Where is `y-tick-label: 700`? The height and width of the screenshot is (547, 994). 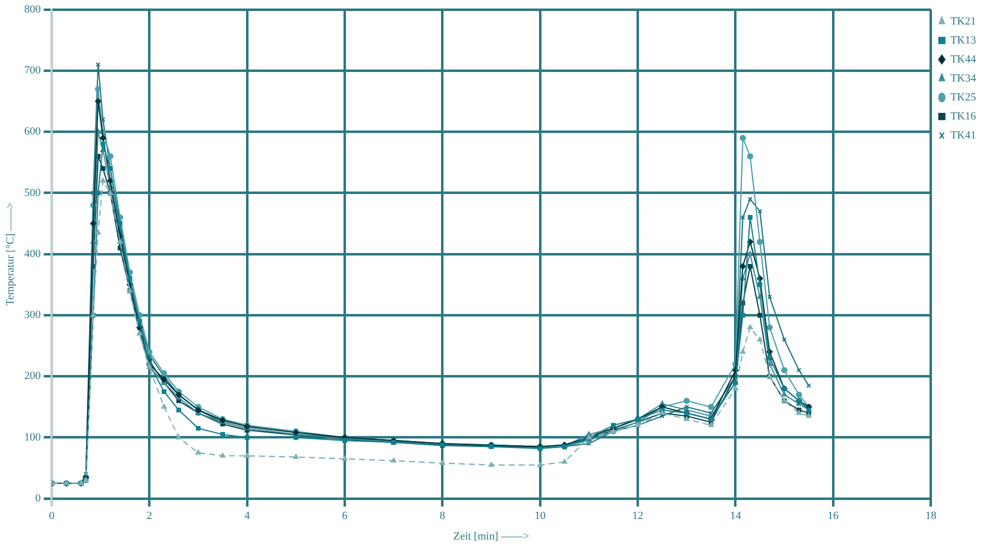
y-tick-label: 700 is located at coordinates (33, 70).